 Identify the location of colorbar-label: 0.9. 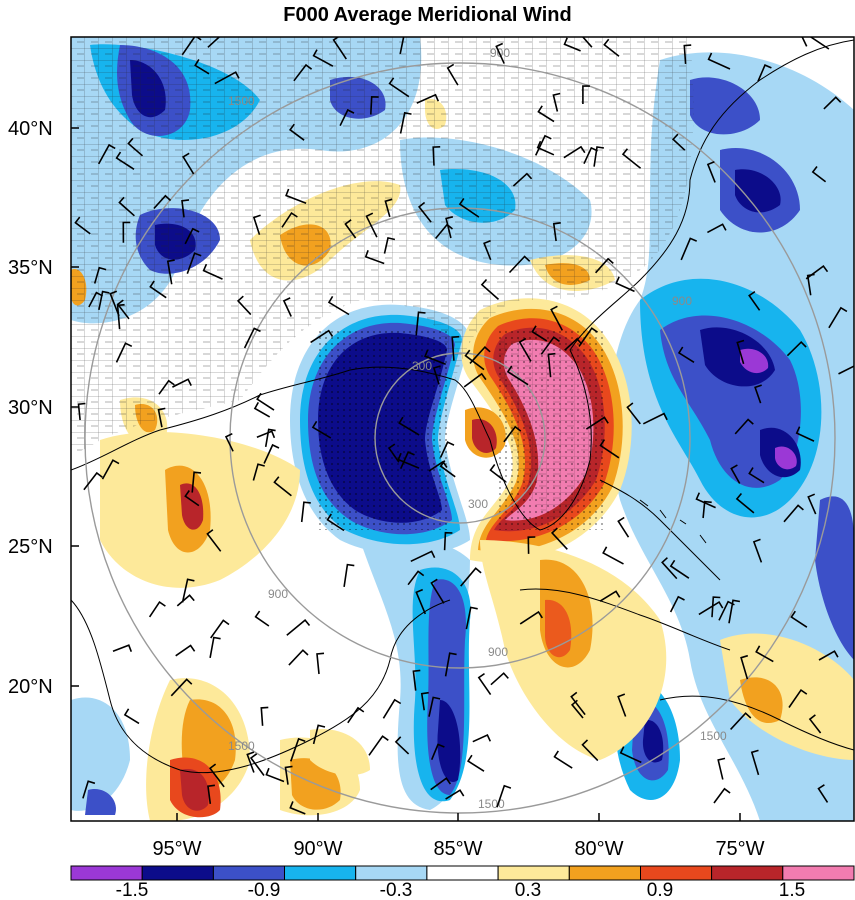
(660, 890).